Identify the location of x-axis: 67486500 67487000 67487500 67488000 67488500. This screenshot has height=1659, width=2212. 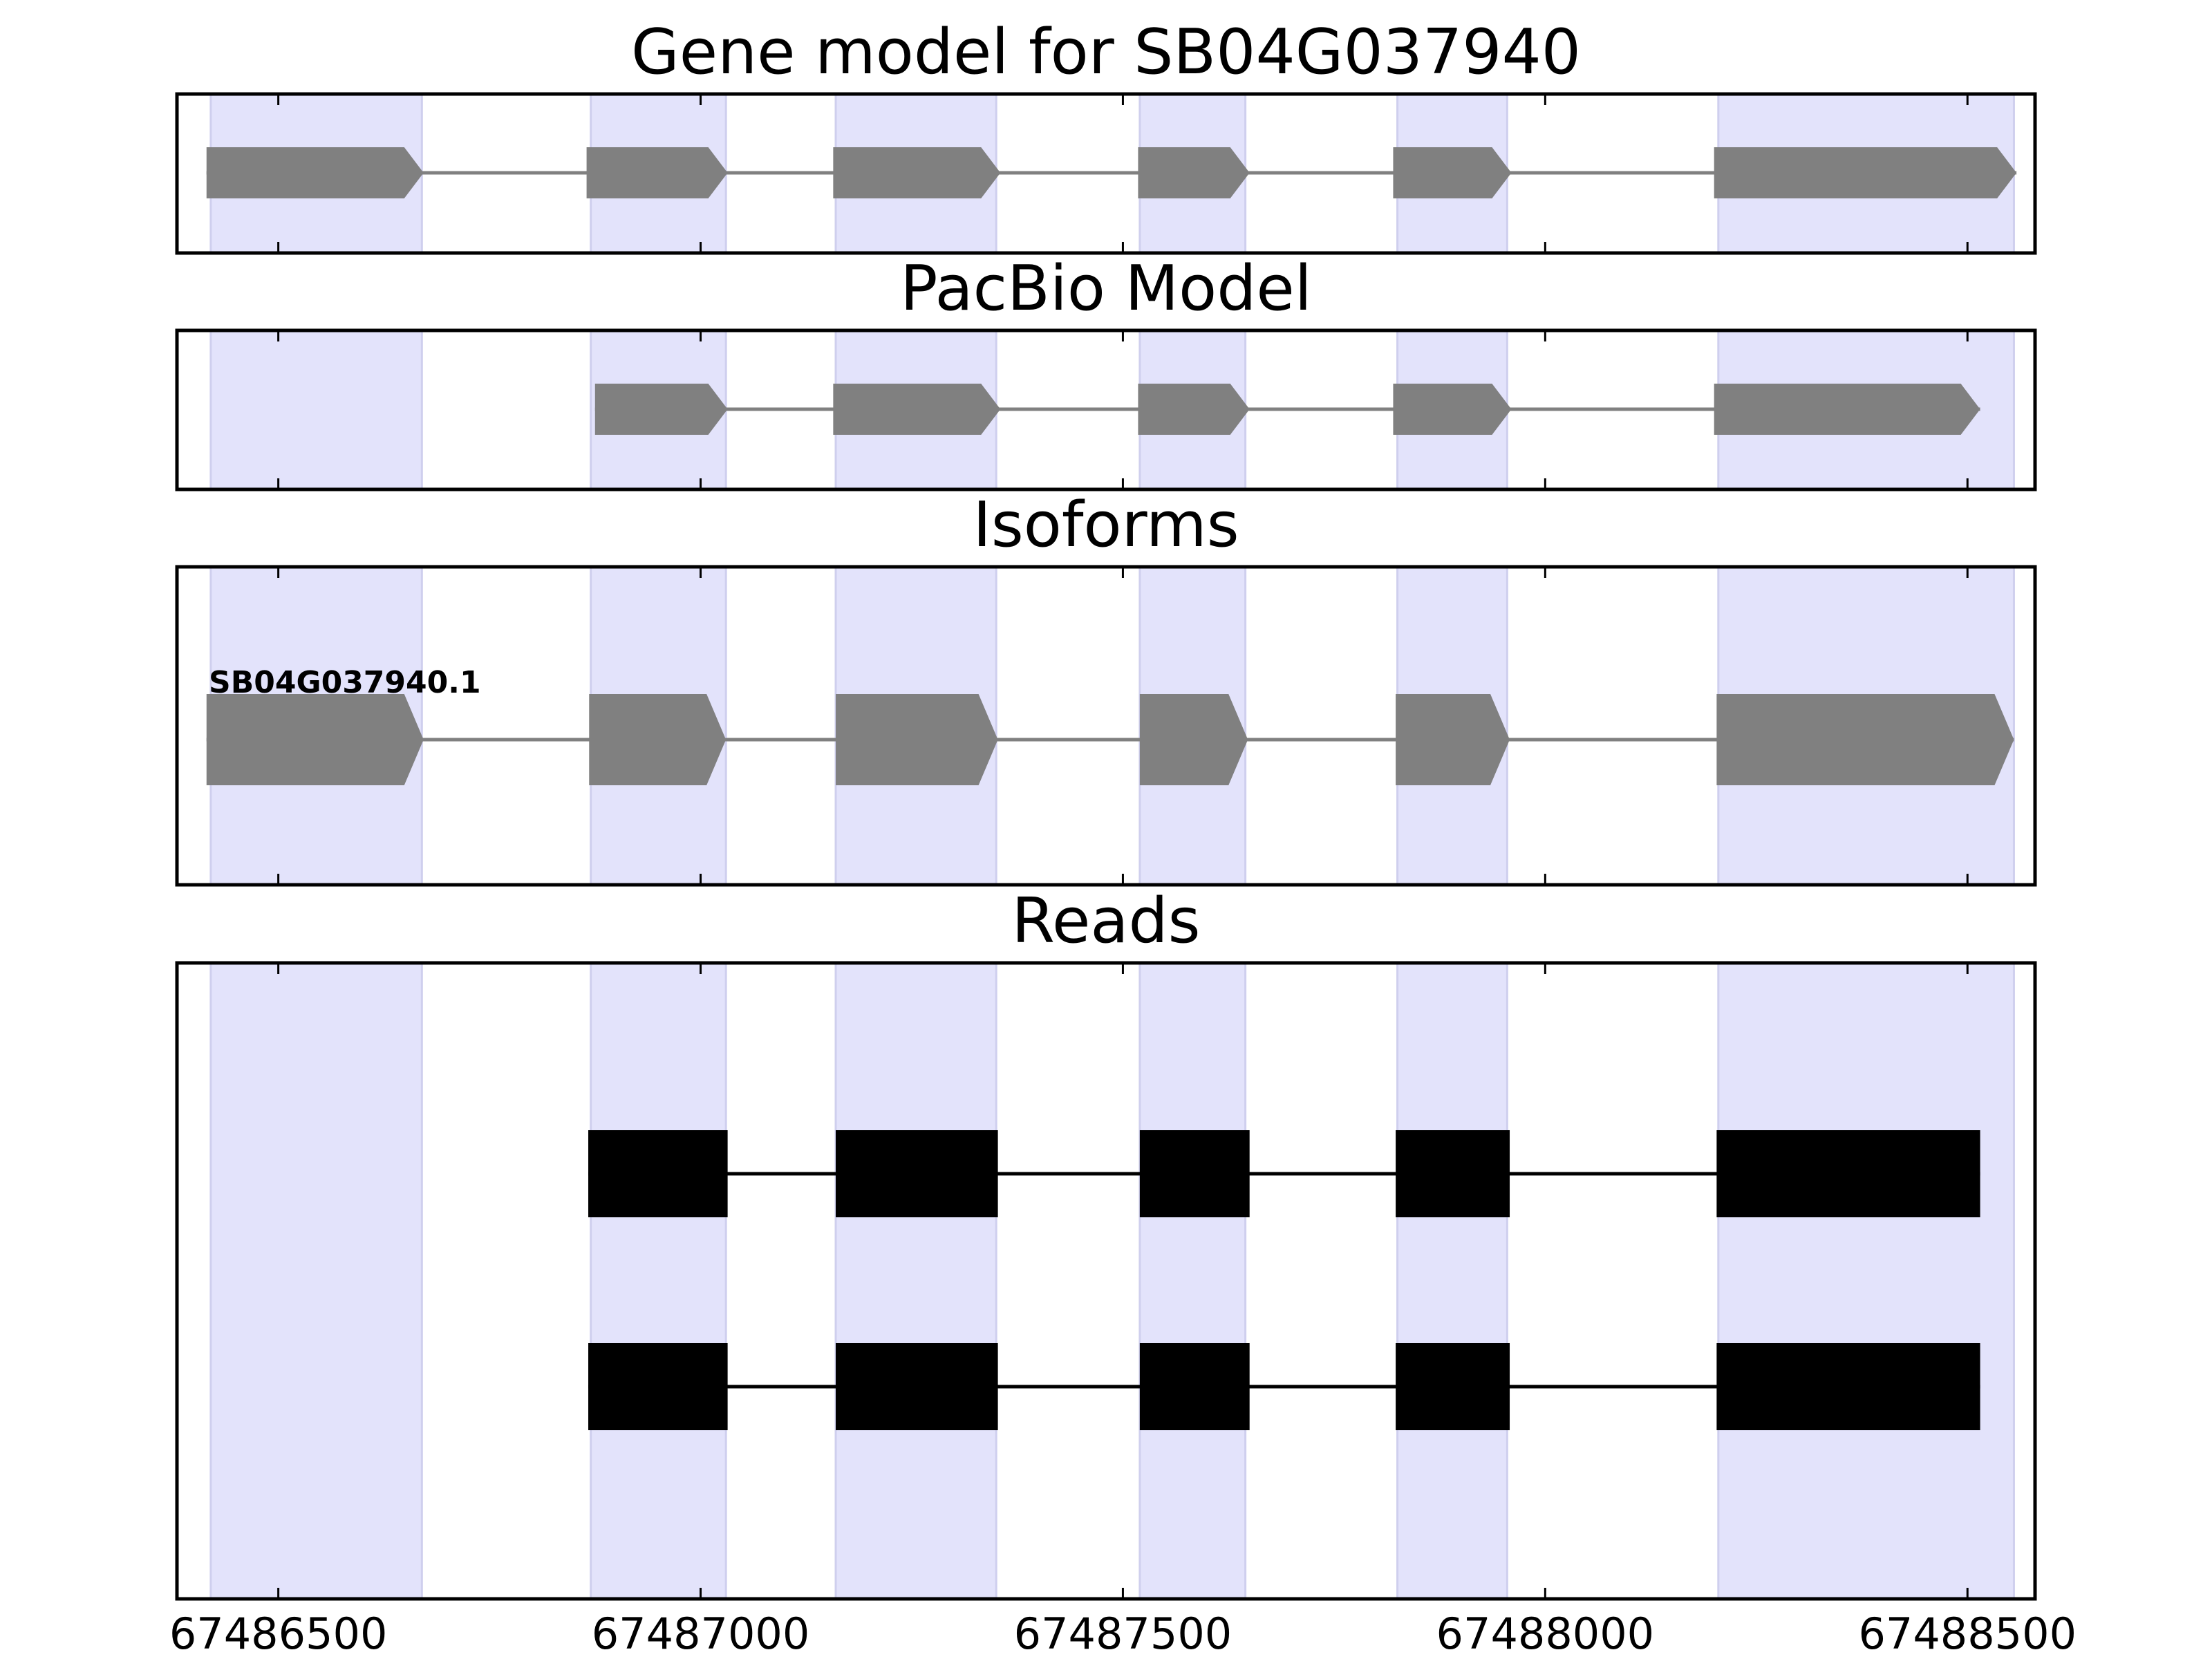
(1123, 1634).